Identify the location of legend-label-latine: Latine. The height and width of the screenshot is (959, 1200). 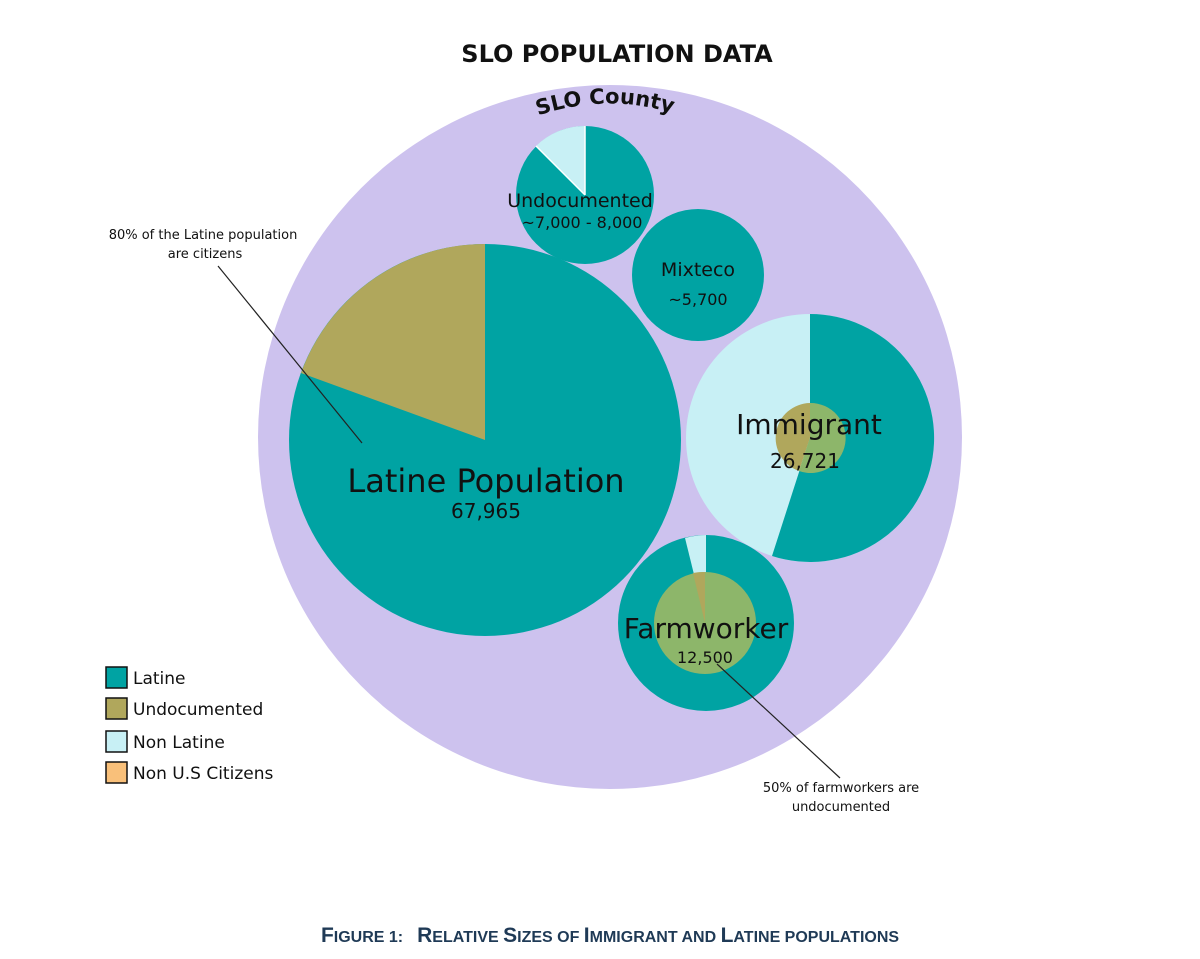
(159, 679).